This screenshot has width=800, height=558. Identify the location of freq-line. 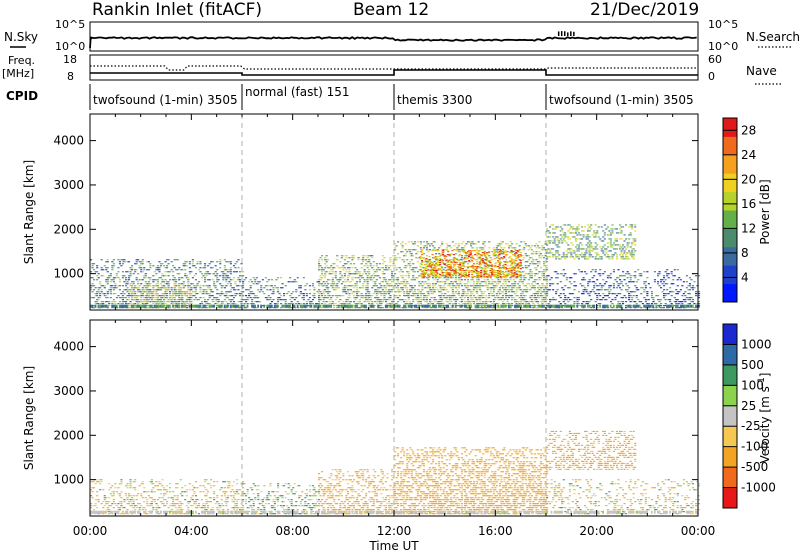
(394, 72).